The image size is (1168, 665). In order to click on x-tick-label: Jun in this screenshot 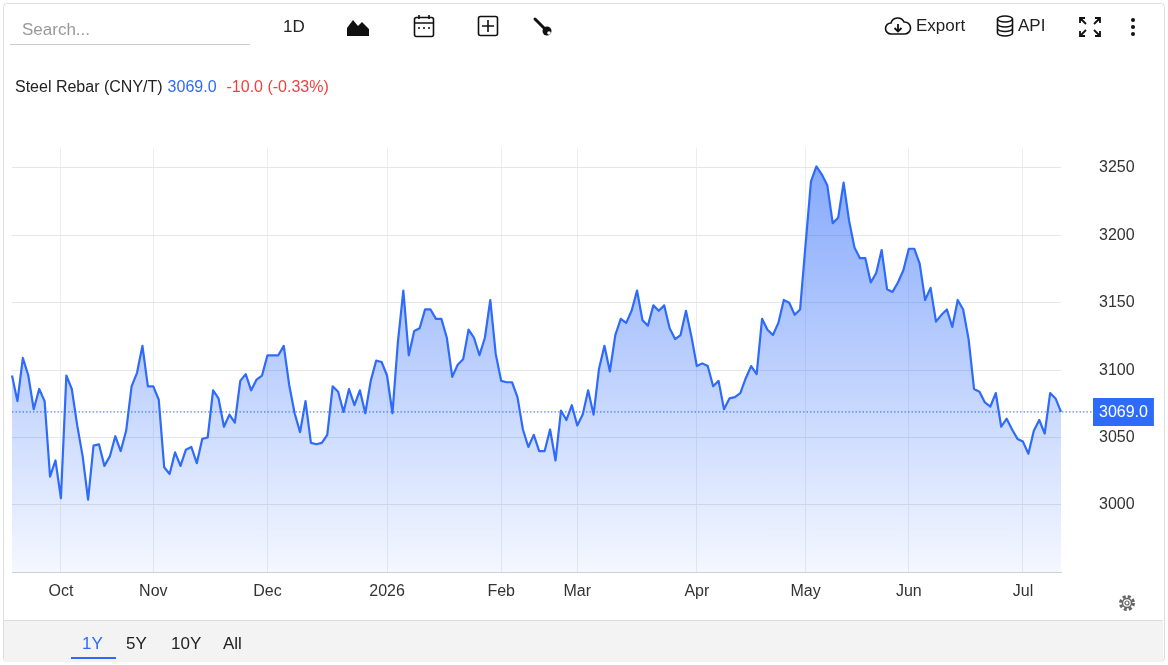, I will do `click(908, 591)`.